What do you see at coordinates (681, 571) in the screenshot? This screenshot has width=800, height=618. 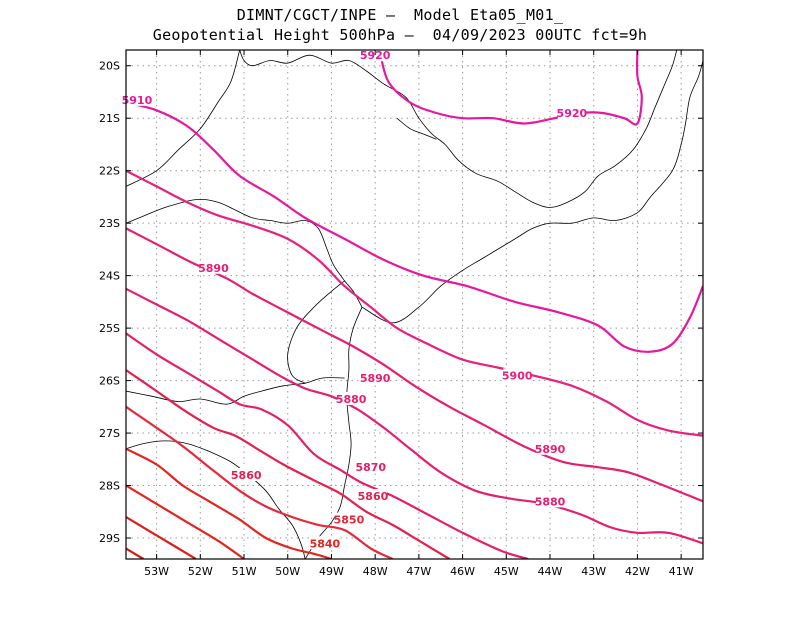 I see `x-tick-label: 41W` at bounding box center [681, 571].